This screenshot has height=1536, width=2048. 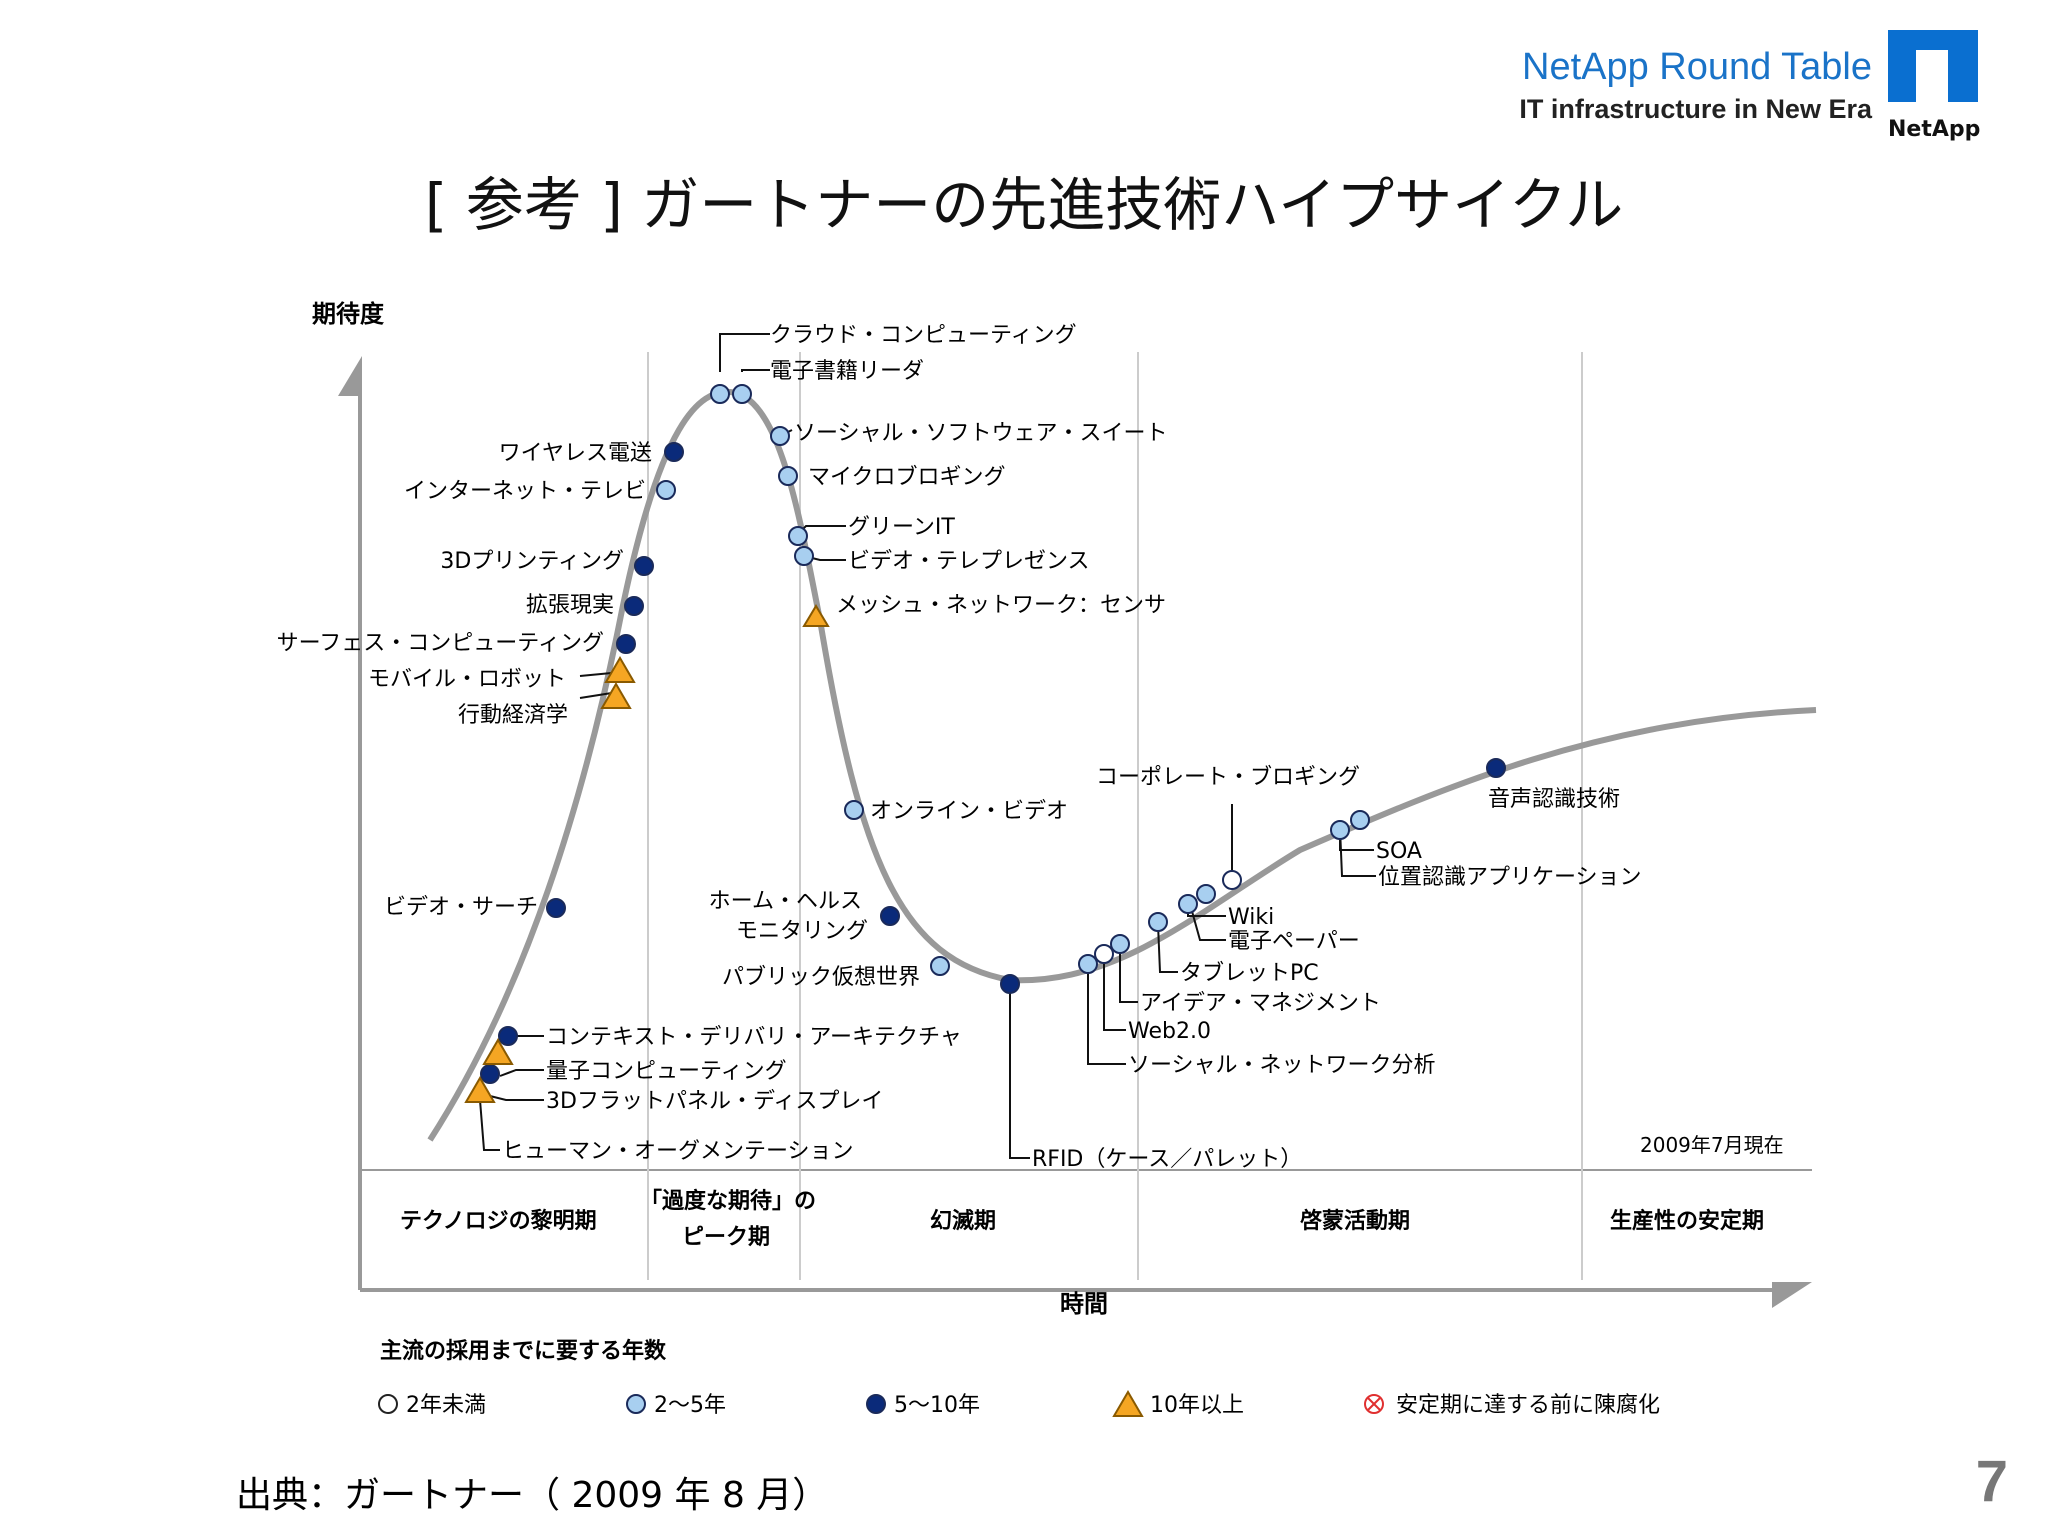 What do you see at coordinates (532, 561) in the screenshot?
I see `tech-label: 3Dプリンティング` at bounding box center [532, 561].